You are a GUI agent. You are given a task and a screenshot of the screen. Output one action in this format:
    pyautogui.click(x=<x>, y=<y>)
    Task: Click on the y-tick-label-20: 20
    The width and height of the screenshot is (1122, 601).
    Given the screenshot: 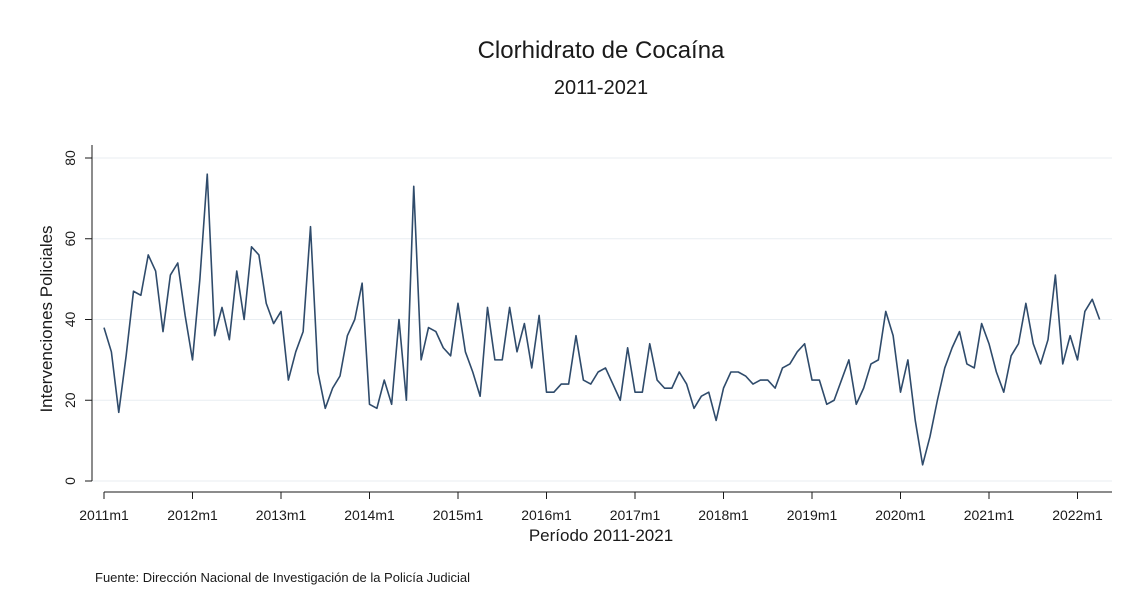 What is the action you would take?
    pyautogui.click(x=70, y=400)
    